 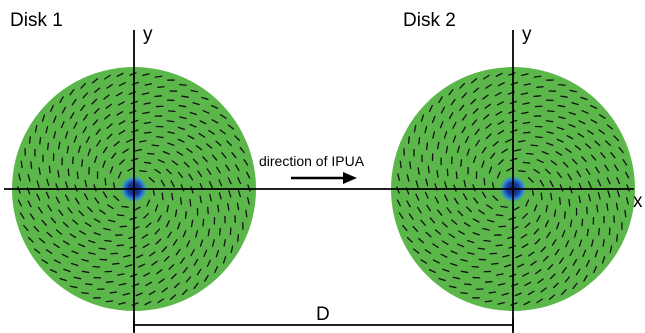 What do you see at coordinates (36, 20) in the screenshot?
I see `disk-1-title: Disk 1` at bounding box center [36, 20].